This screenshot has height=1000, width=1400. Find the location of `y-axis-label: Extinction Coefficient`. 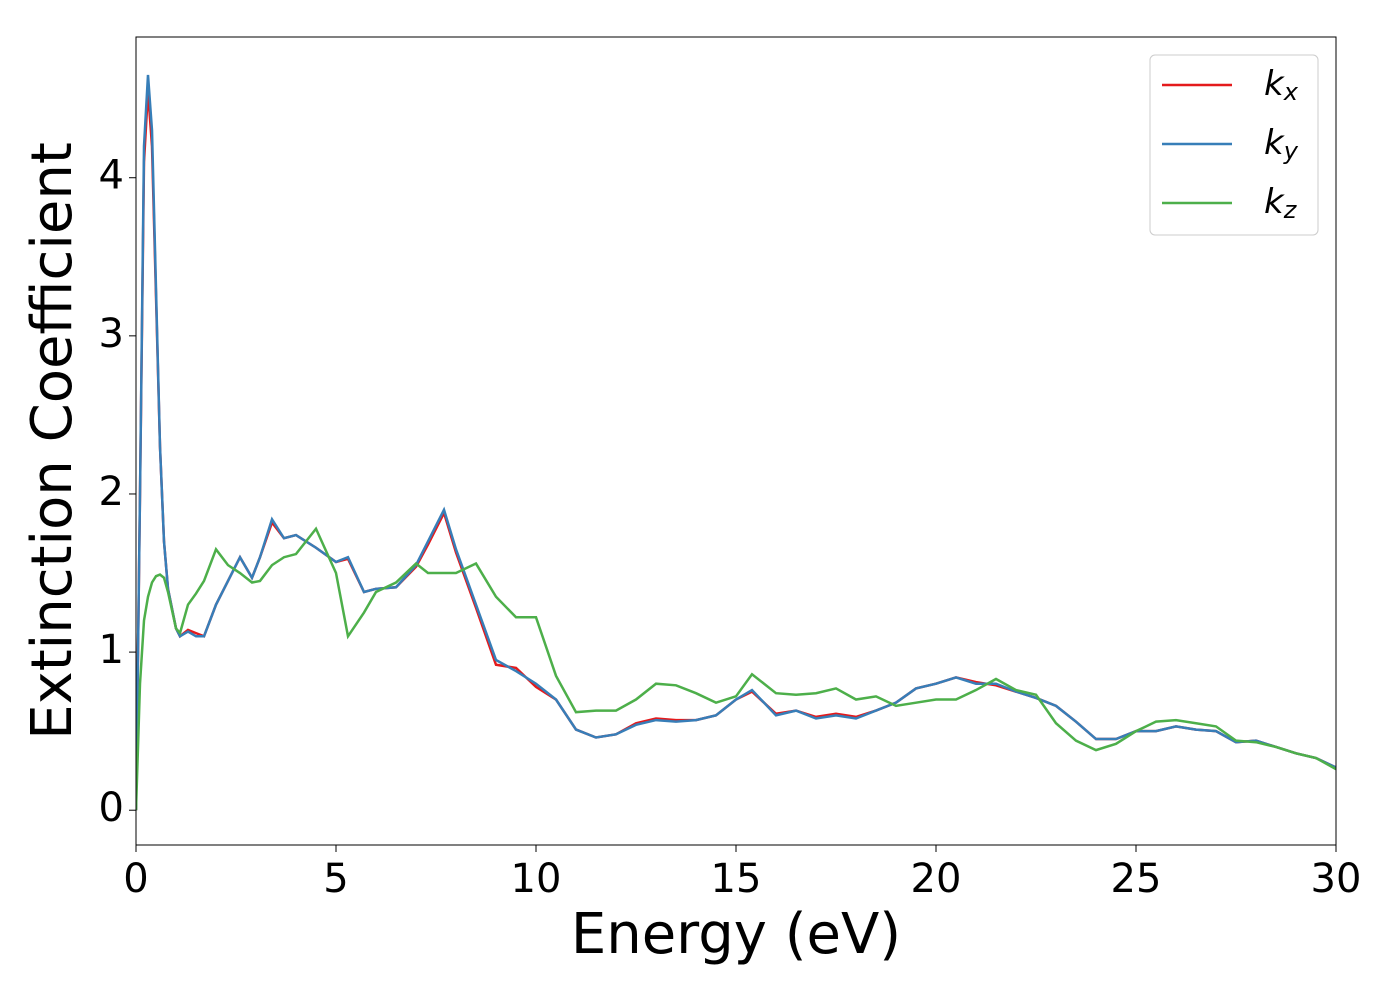

y-axis-label: Extinction Coefficient is located at coordinates (52, 441).